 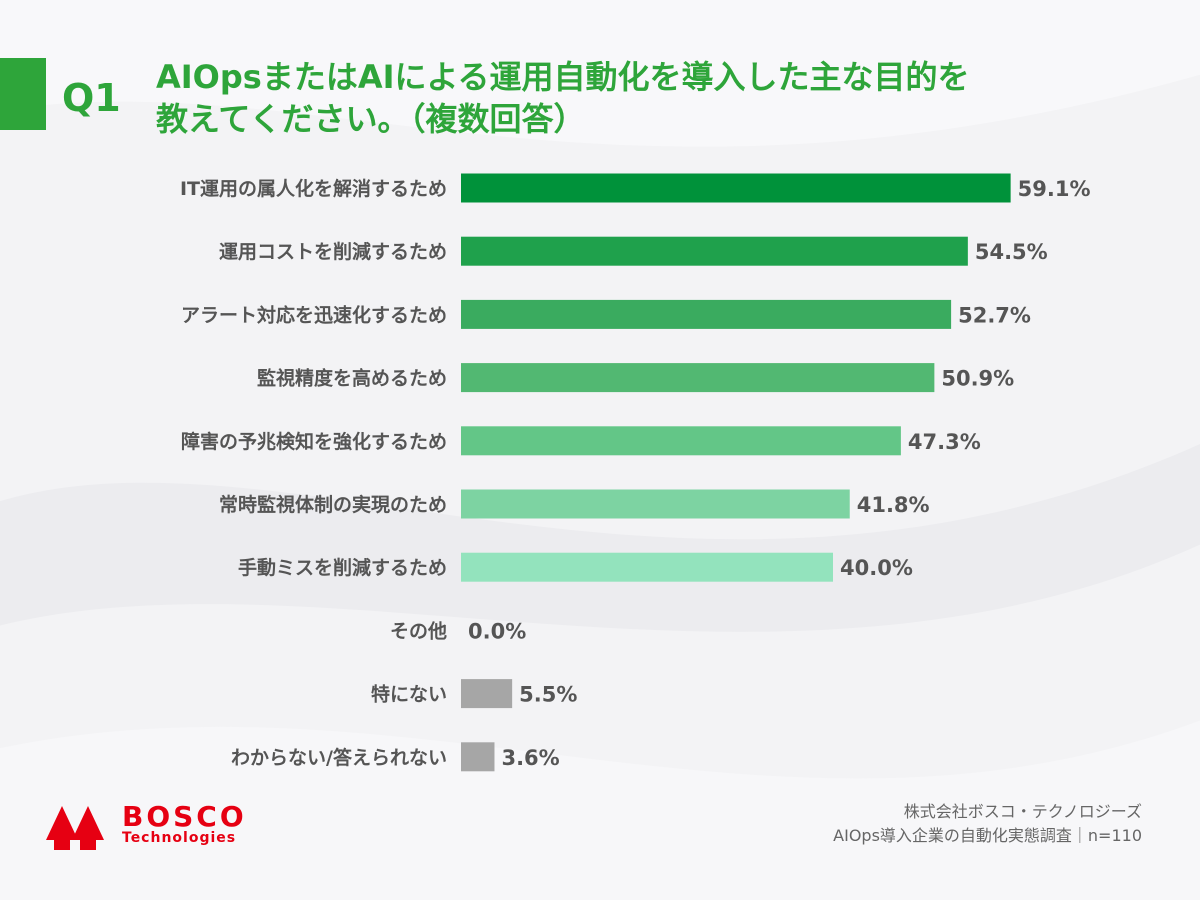 What do you see at coordinates (314, 441) in the screenshot?
I see `category-label: 障害の予兆検知を強化するため` at bounding box center [314, 441].